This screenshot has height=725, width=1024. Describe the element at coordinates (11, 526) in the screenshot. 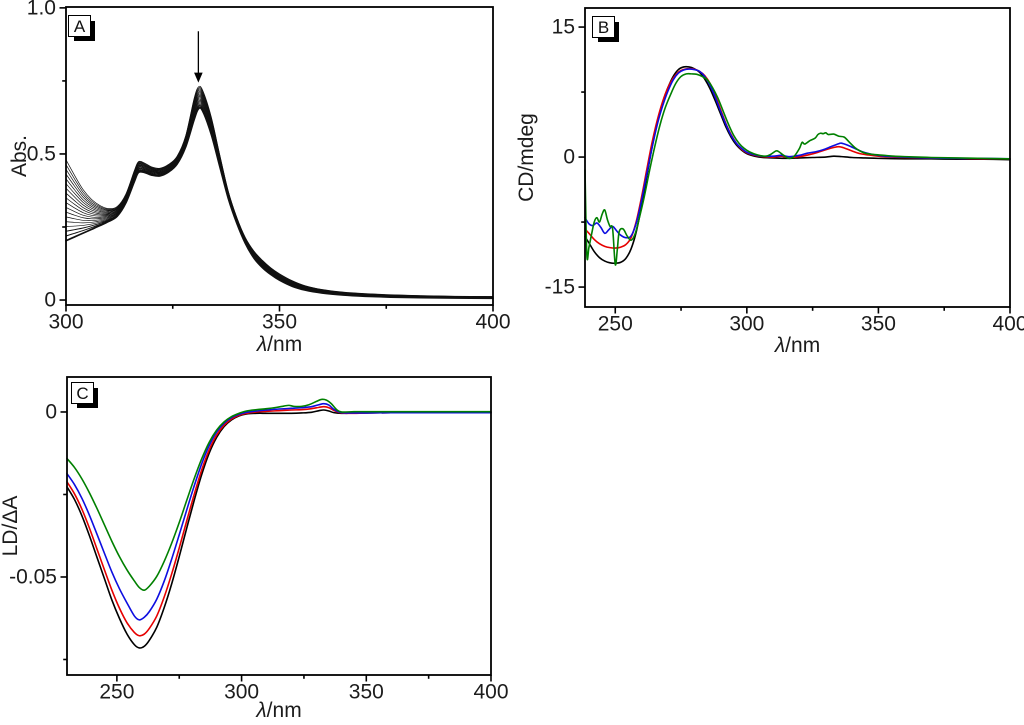

I see `svg-text: LD/ΔA` at that location.